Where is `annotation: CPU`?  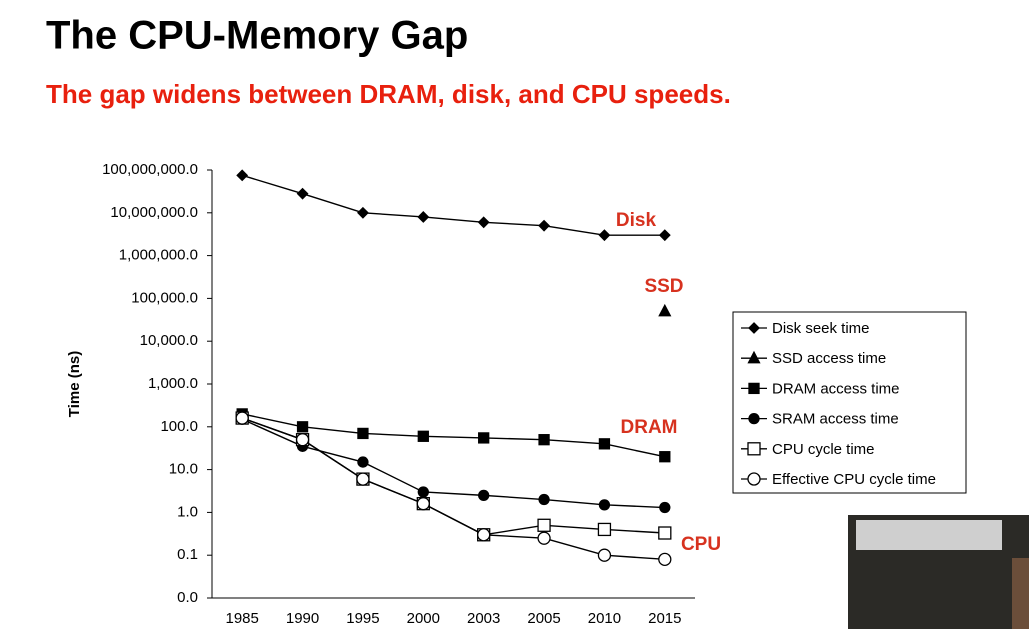 annotation: CPU is located at coordinates (701, 544).